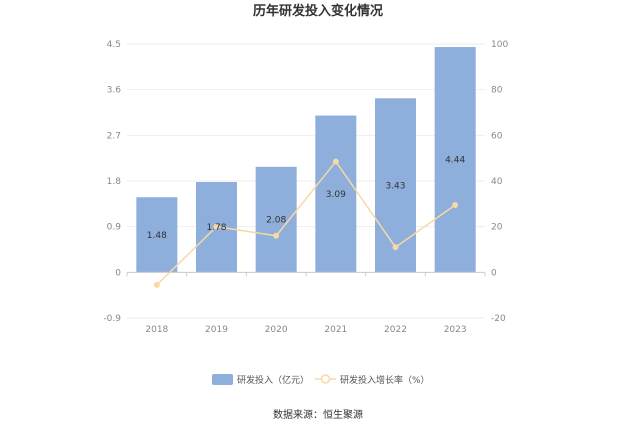  I want to click on left-axis: 4.5 3.6 2.7 1.8 0.9 0 -0.9, so click(112, 182).